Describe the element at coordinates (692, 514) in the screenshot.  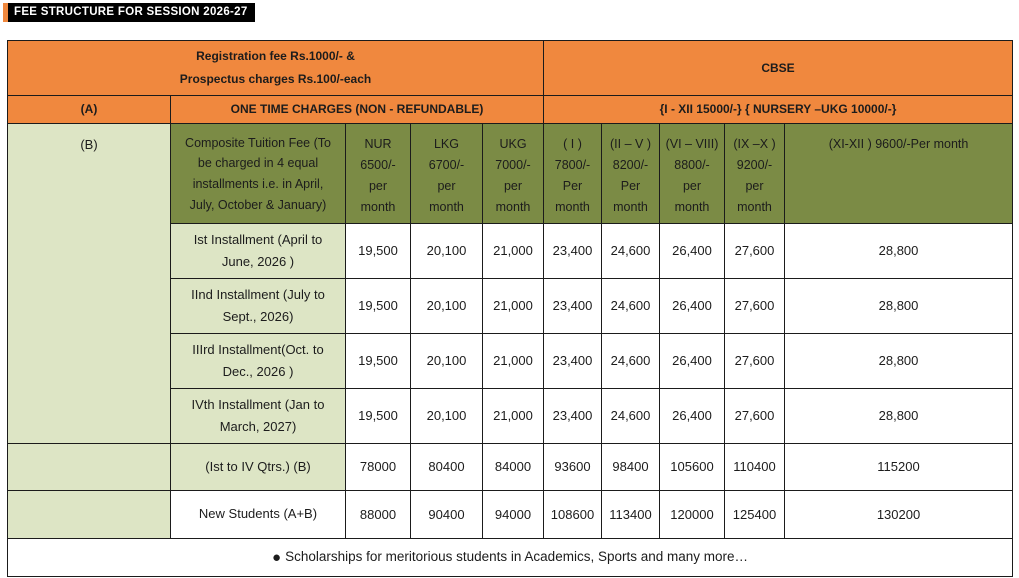
I see `fee-cell: 120000` at that location.